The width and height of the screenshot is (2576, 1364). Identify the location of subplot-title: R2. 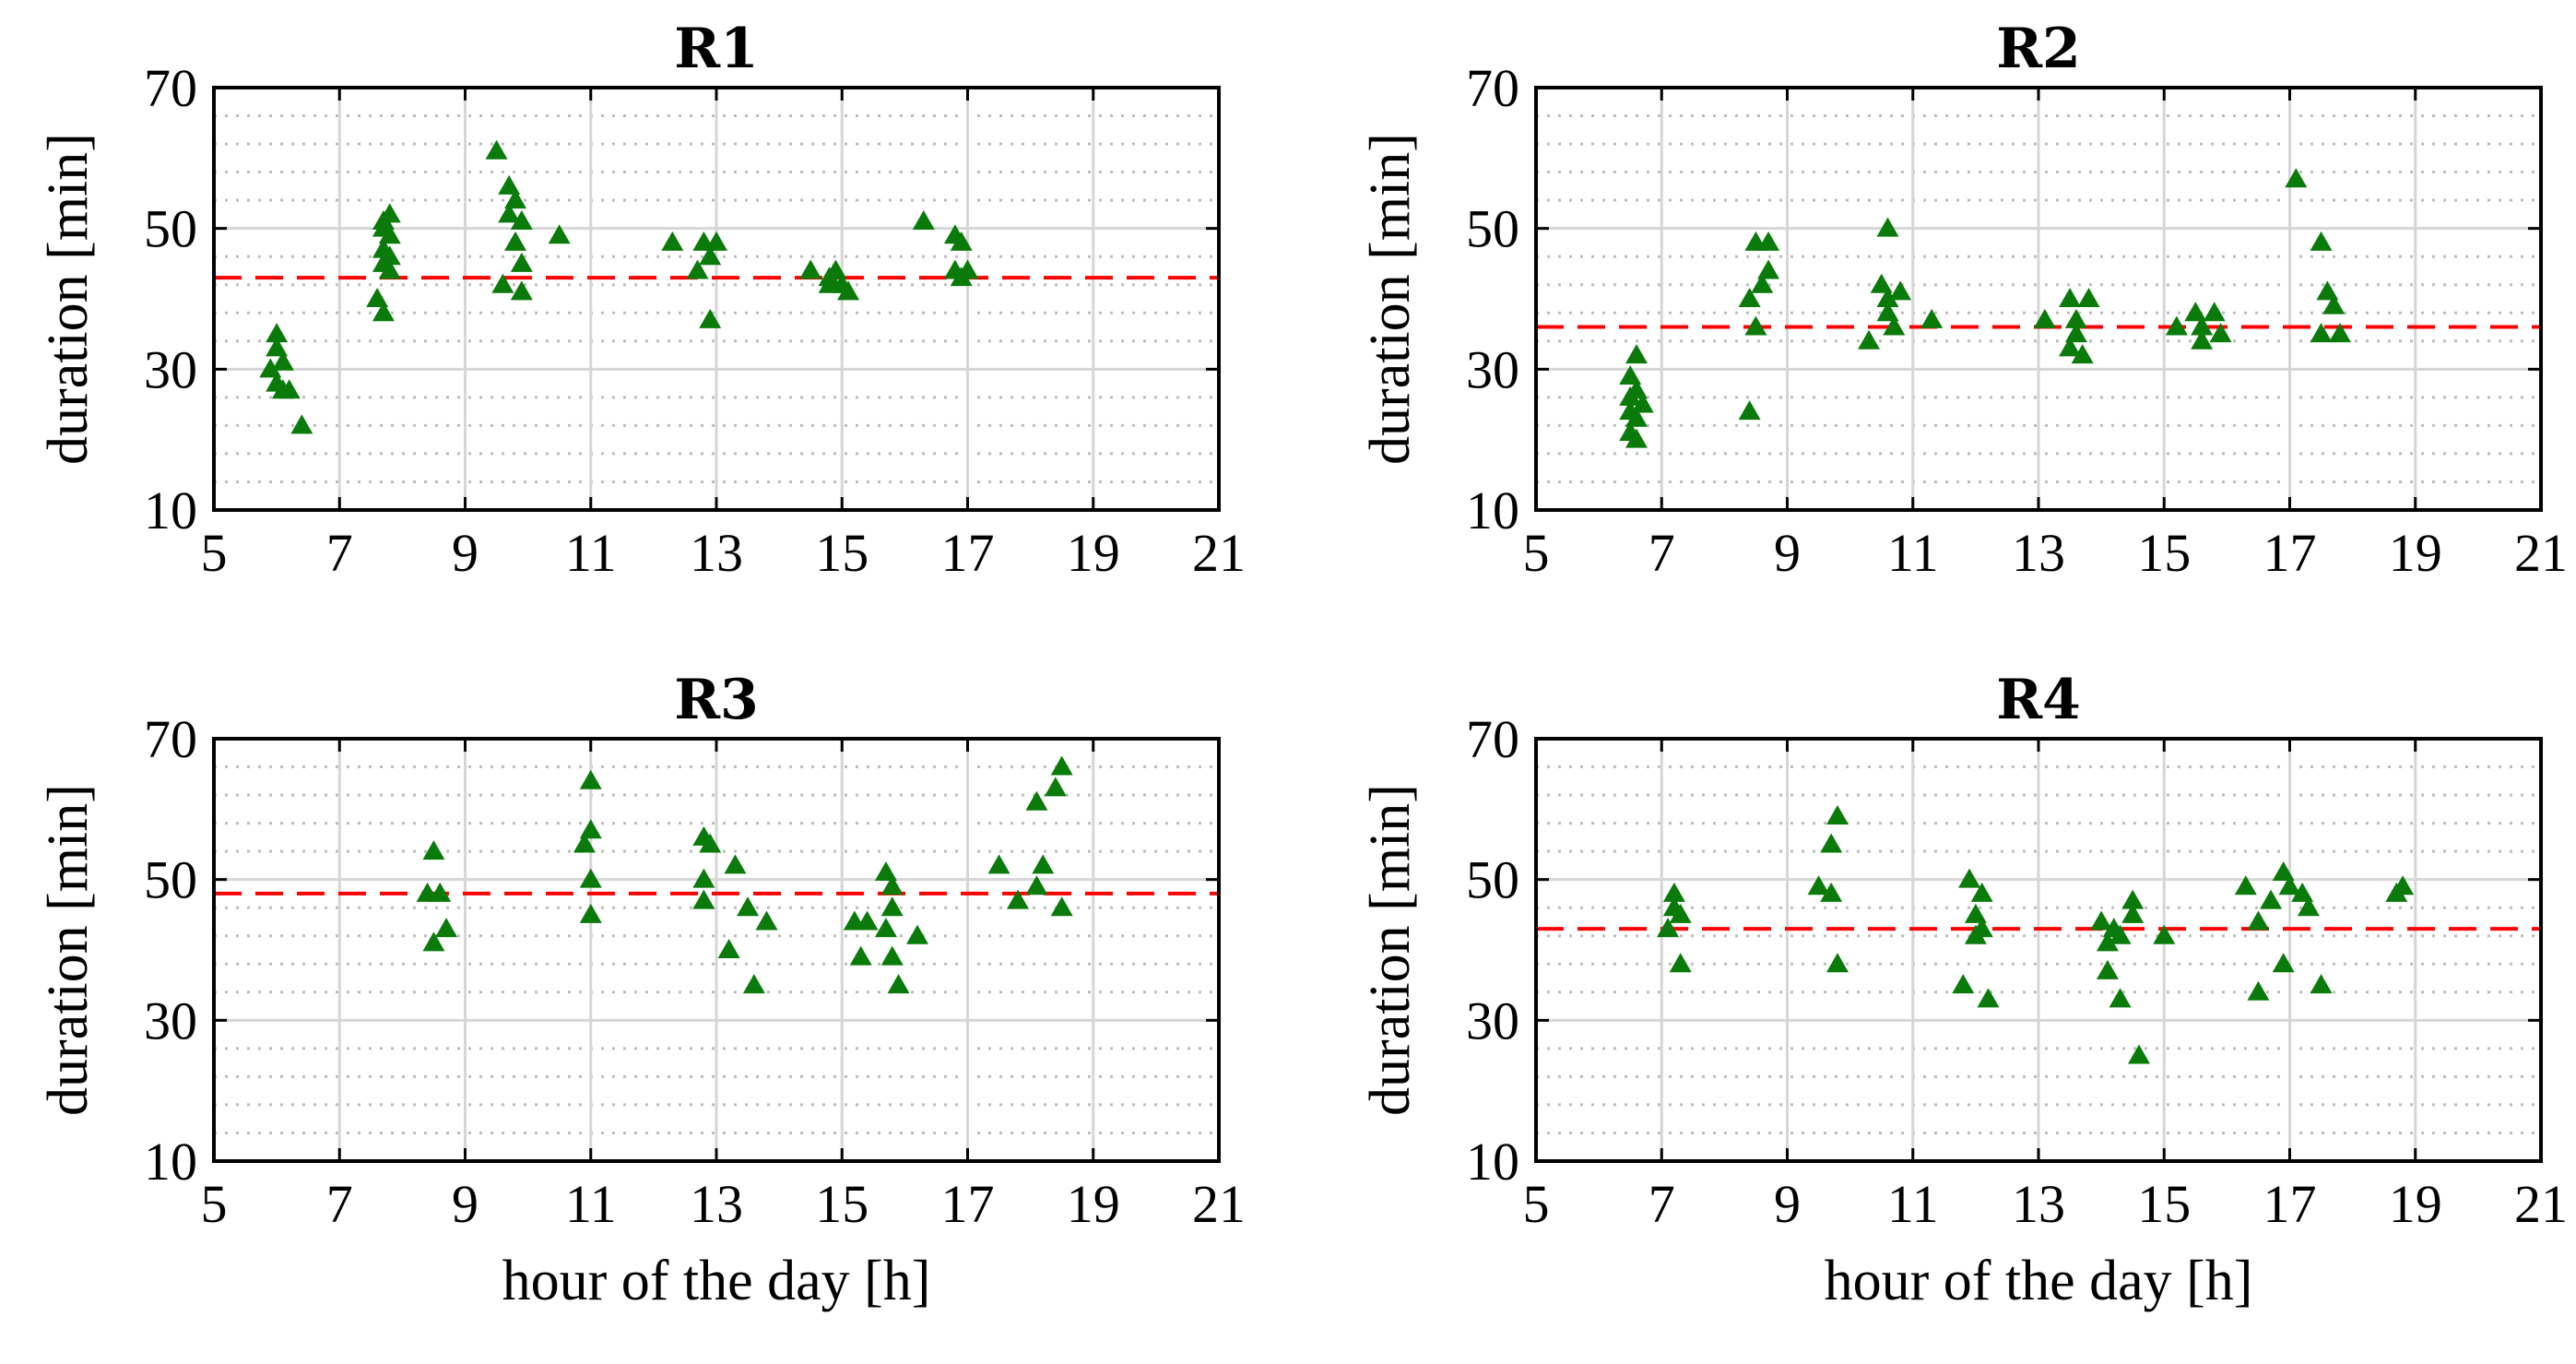
(2038, 49).